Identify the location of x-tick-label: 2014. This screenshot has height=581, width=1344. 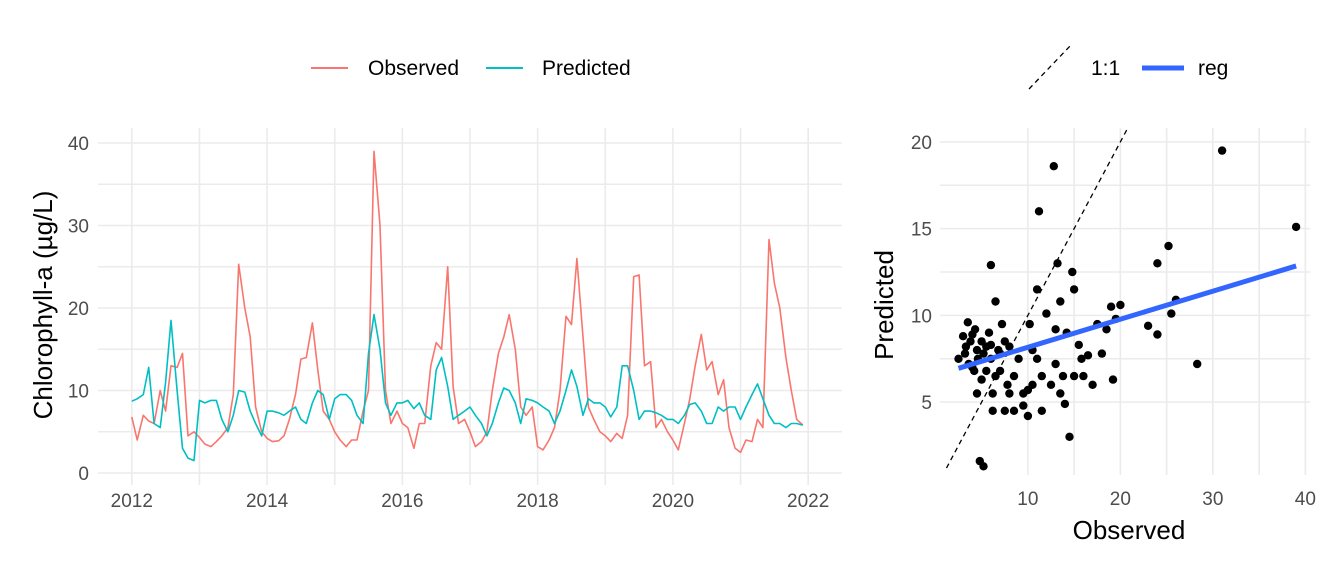
(267, 501).